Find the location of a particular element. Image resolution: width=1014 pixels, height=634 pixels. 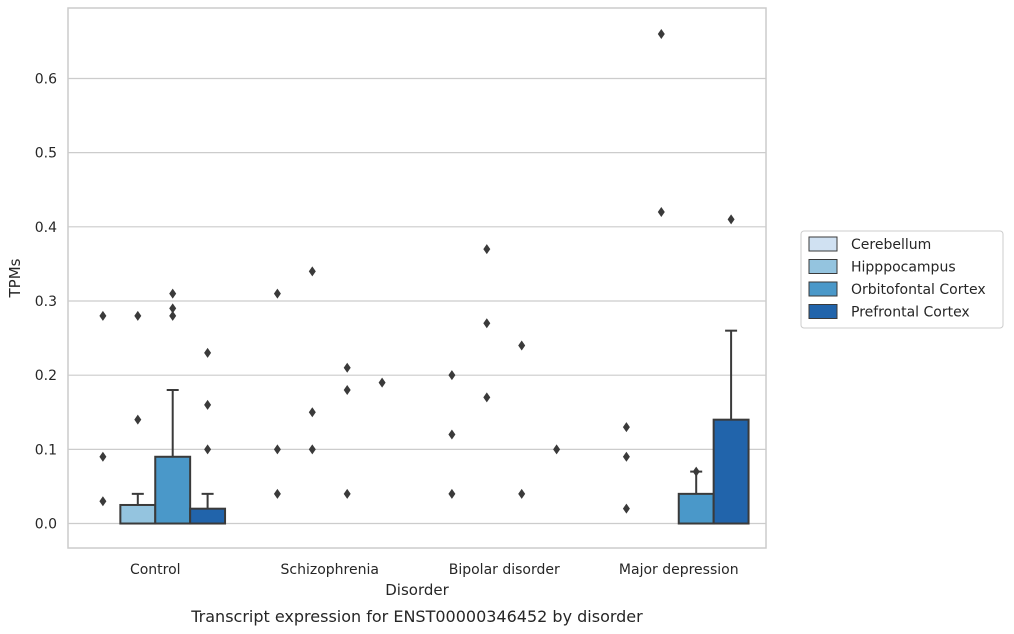

x-tick-label: Control is located at coordinates (155, 570).